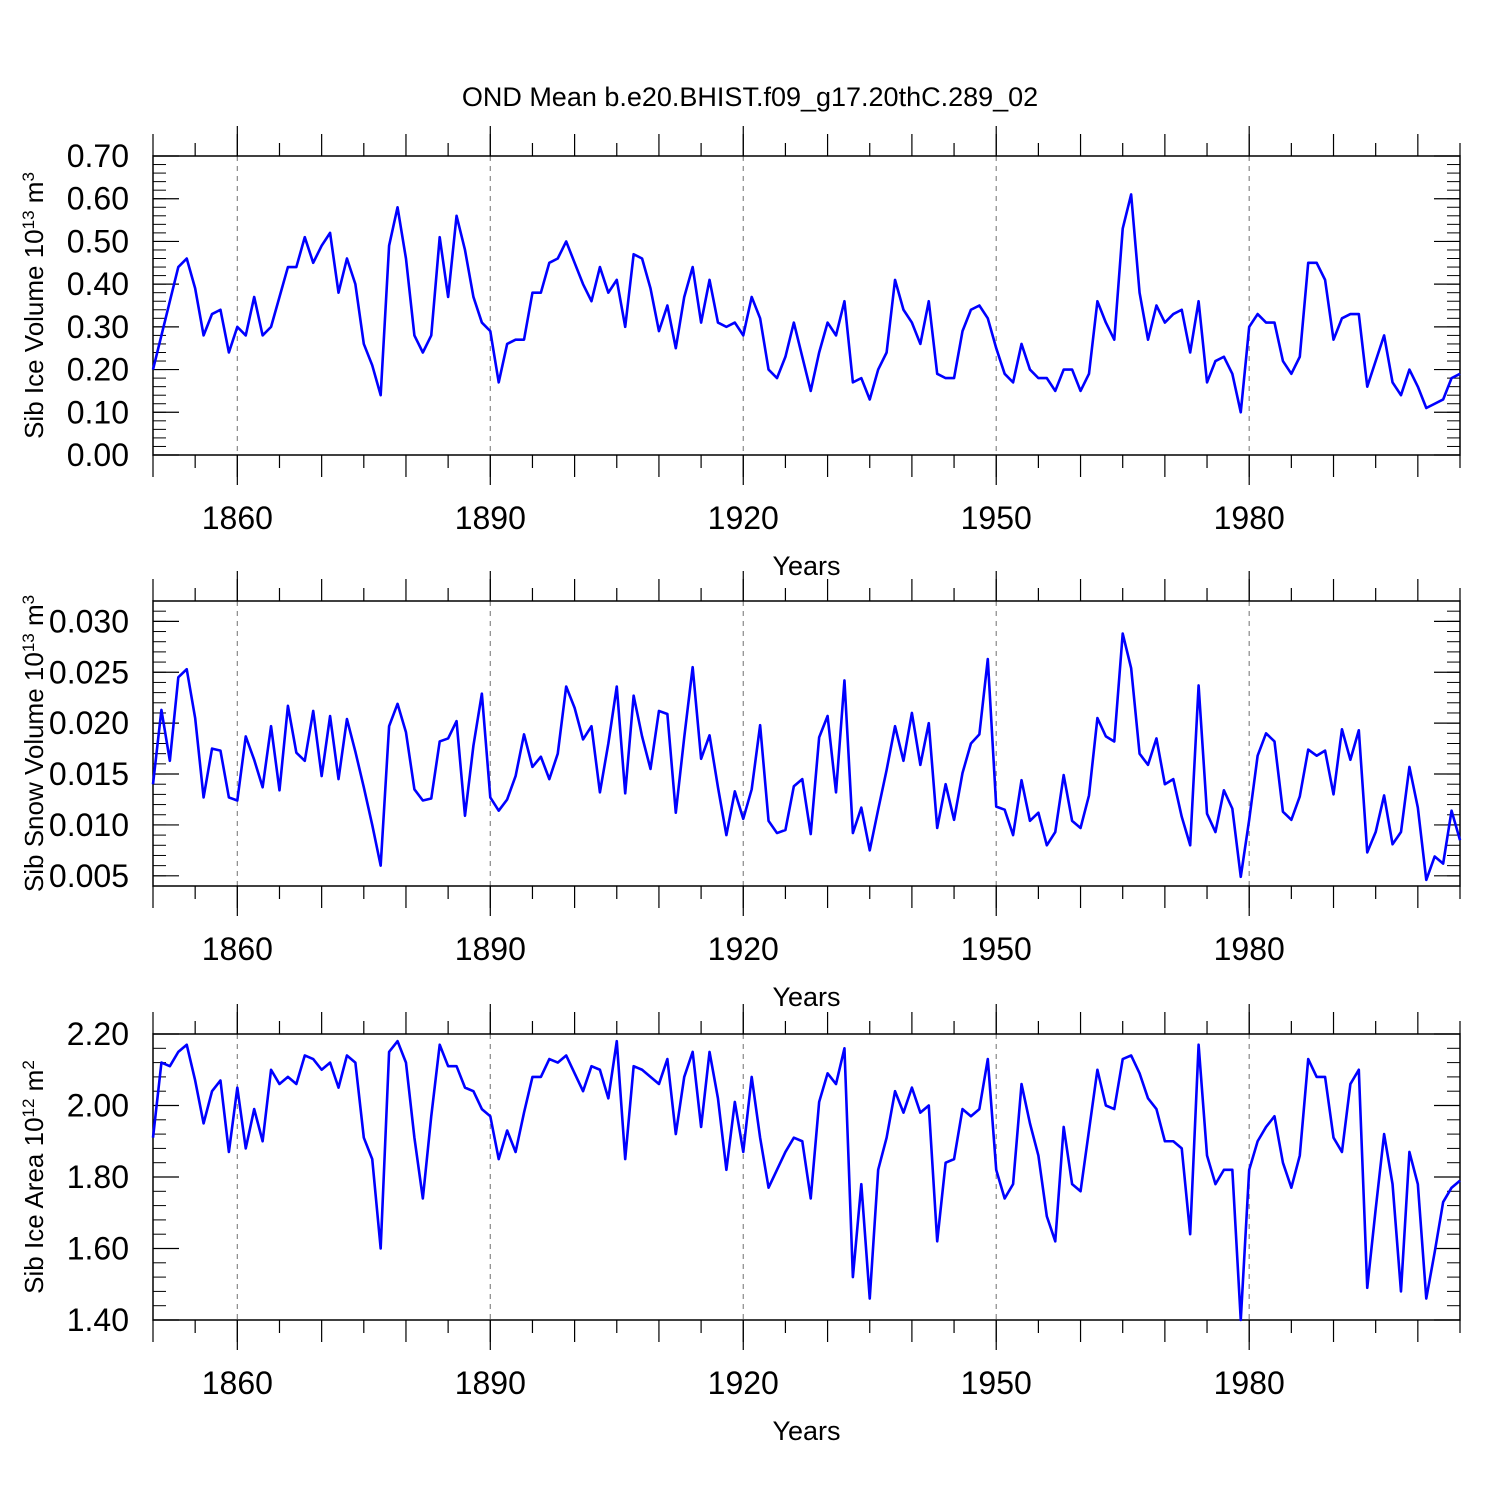  I want to click on y-tick-label: 0.020, so click(89, 723).